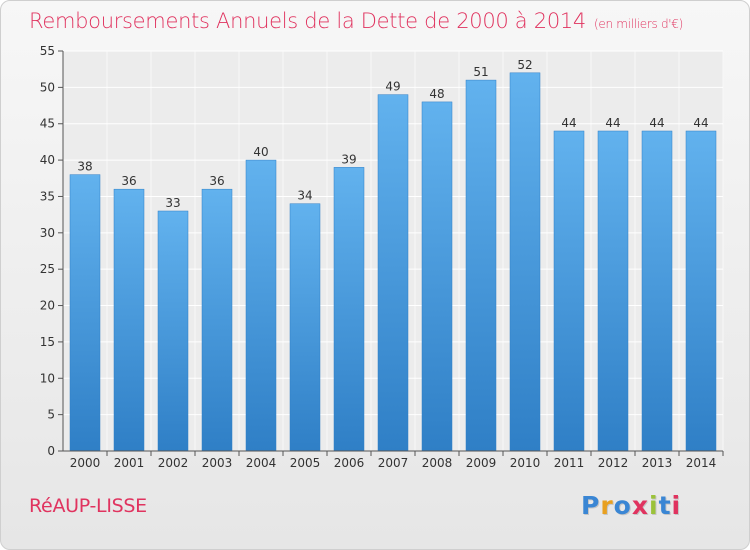  What do you see at coordinates (348, 159) in the screenshot?
I see `data-label: 39` at bounding box center [348, 159].